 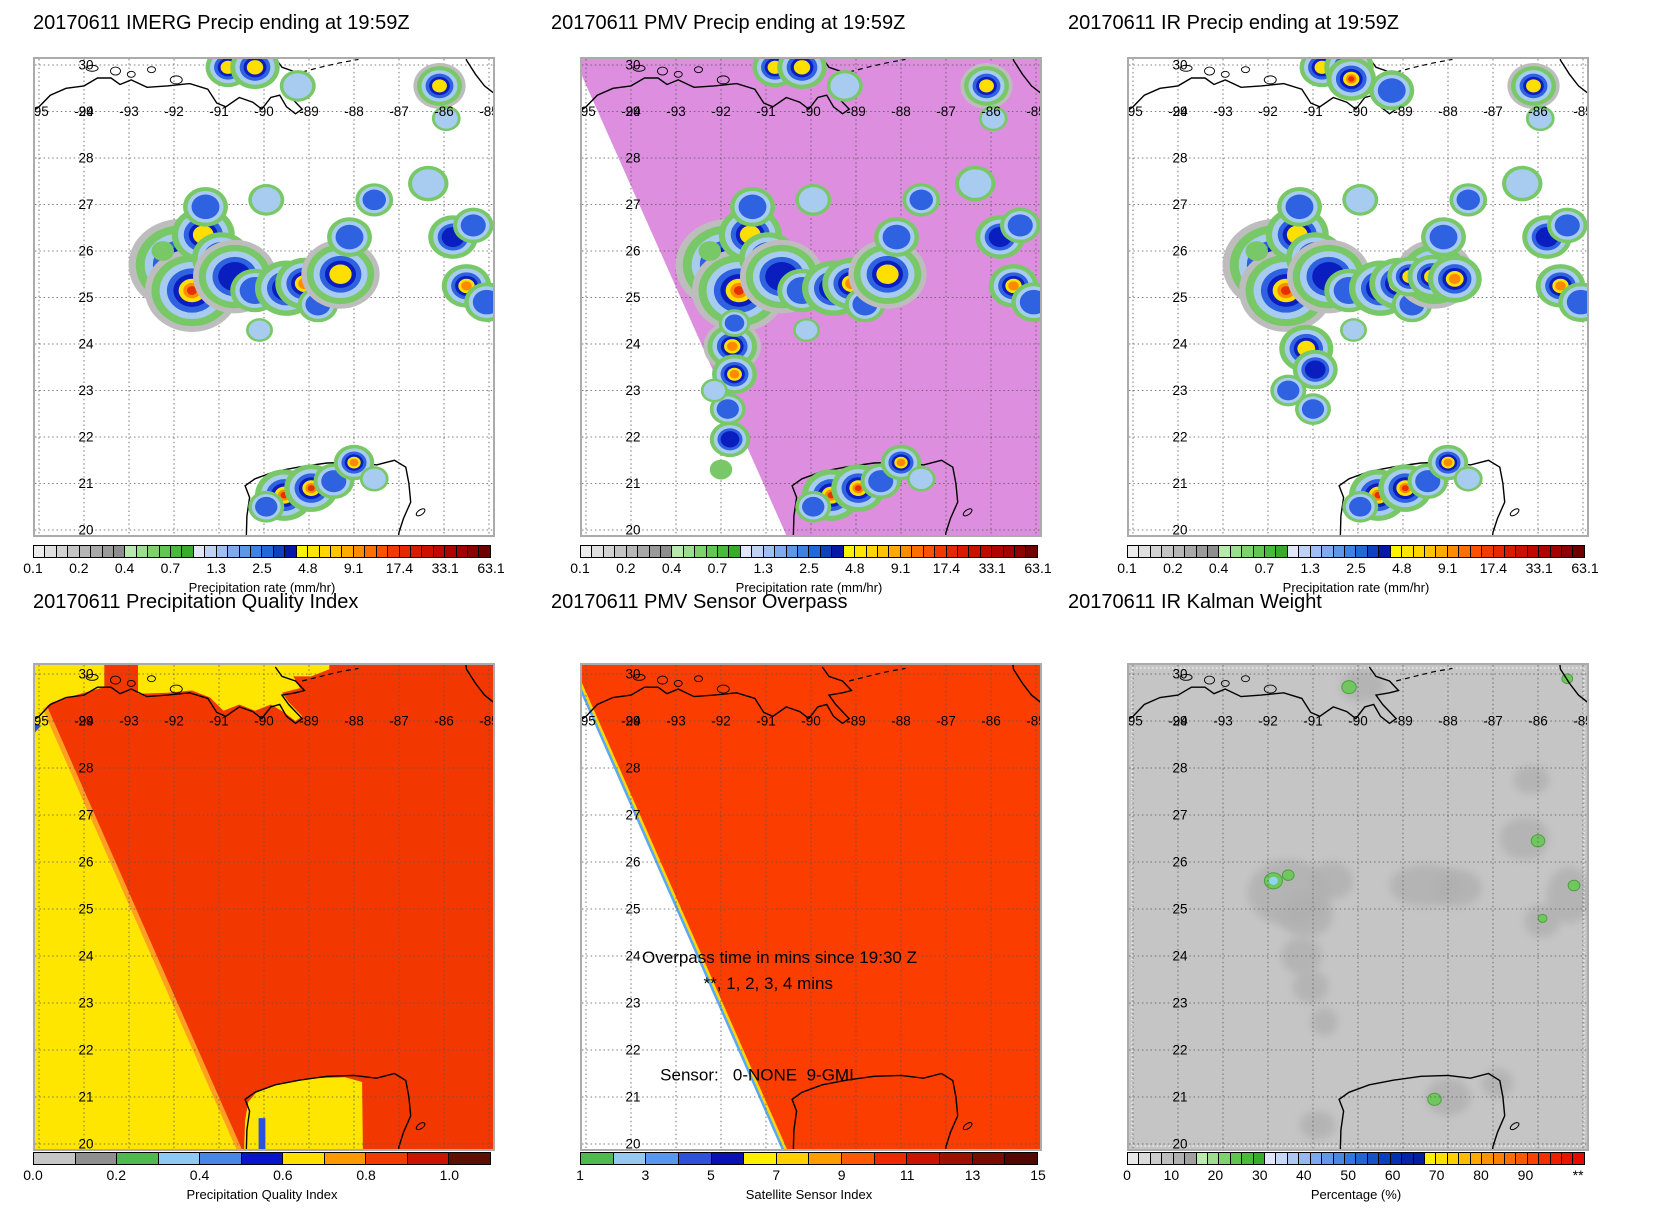 I want to click on colorbar-tick-label: 50, so click(x=1348, y=1175).